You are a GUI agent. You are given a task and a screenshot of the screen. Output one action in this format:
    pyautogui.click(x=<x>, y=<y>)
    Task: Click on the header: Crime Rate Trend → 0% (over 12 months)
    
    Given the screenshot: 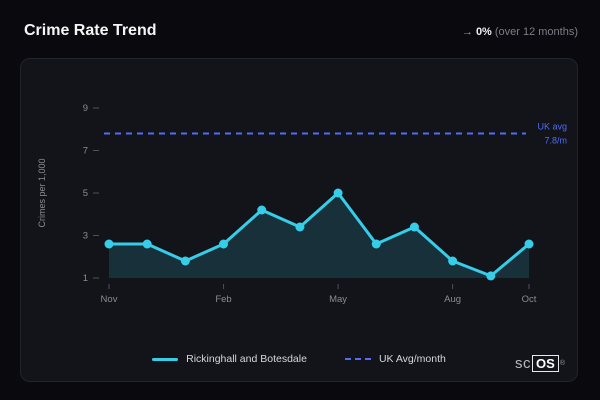 What is the action you would take?
    pyautogui.click(x=301, y=31)
    